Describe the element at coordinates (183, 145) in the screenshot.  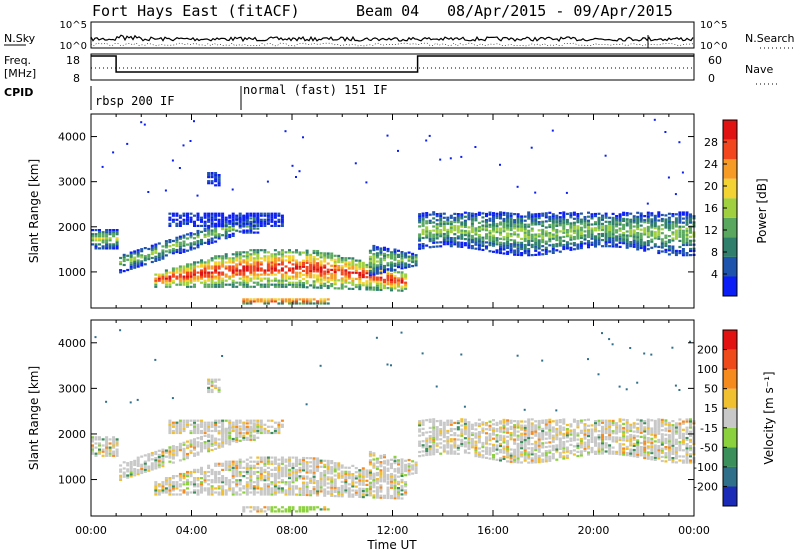
I see `echo-cell-sparse` at that location.